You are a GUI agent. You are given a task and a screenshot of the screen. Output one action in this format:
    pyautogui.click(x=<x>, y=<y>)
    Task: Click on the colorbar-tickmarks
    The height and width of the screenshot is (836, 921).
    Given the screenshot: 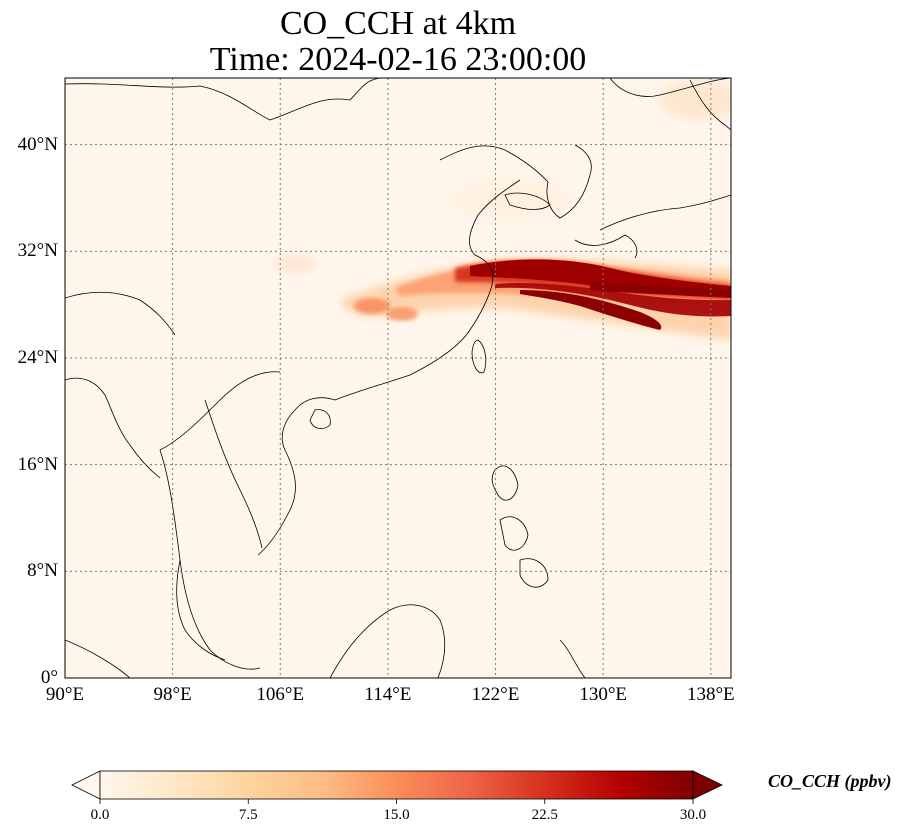 What is the action you would take?
    pyautogui.click(x=396, y=801)
    